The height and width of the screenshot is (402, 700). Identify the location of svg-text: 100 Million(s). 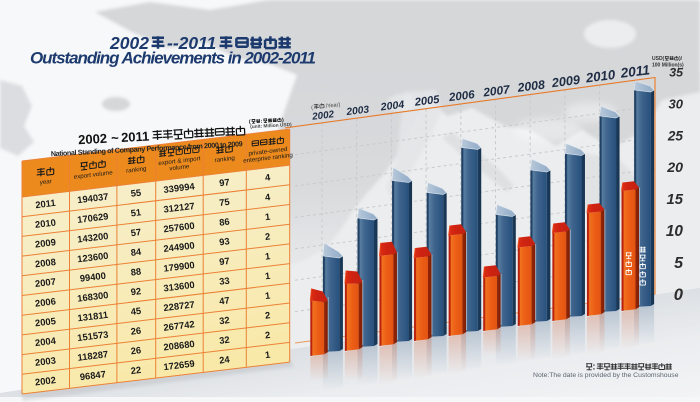
(668, 66).